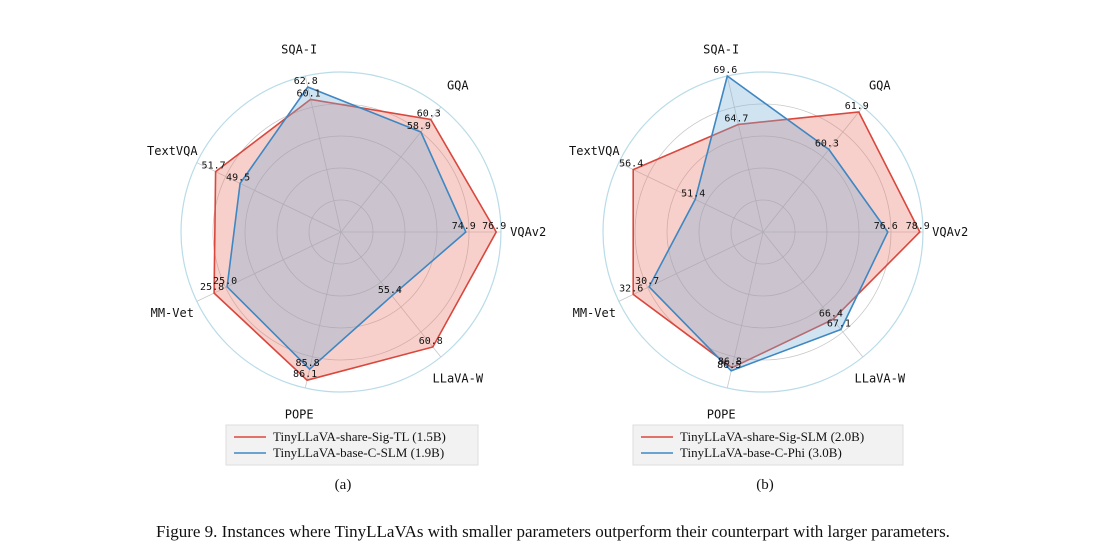  What do you see at coordinates (225, 281) in the screenshot?
I see `value-label: 25.0` at bounding box center [225, 281].